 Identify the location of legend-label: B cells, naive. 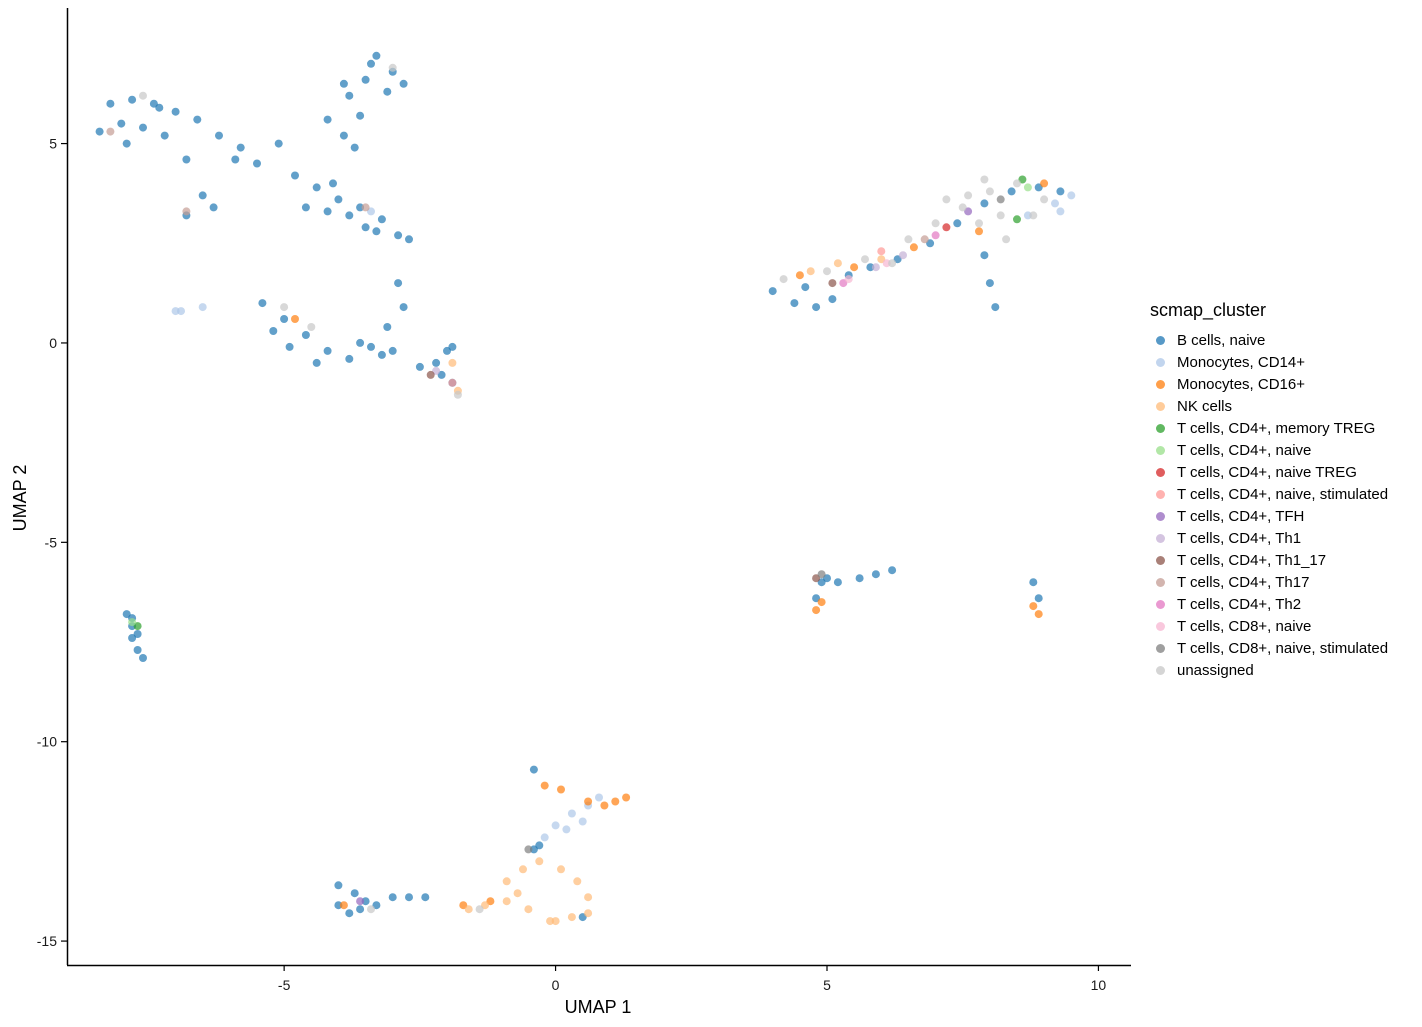
(1221, 340).